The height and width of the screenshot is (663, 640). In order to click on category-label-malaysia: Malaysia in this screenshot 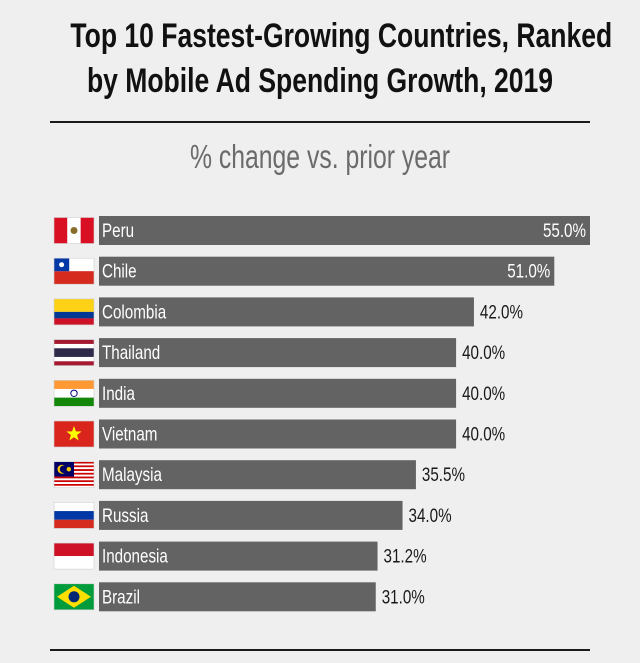, I will do `click(132, 475)`.